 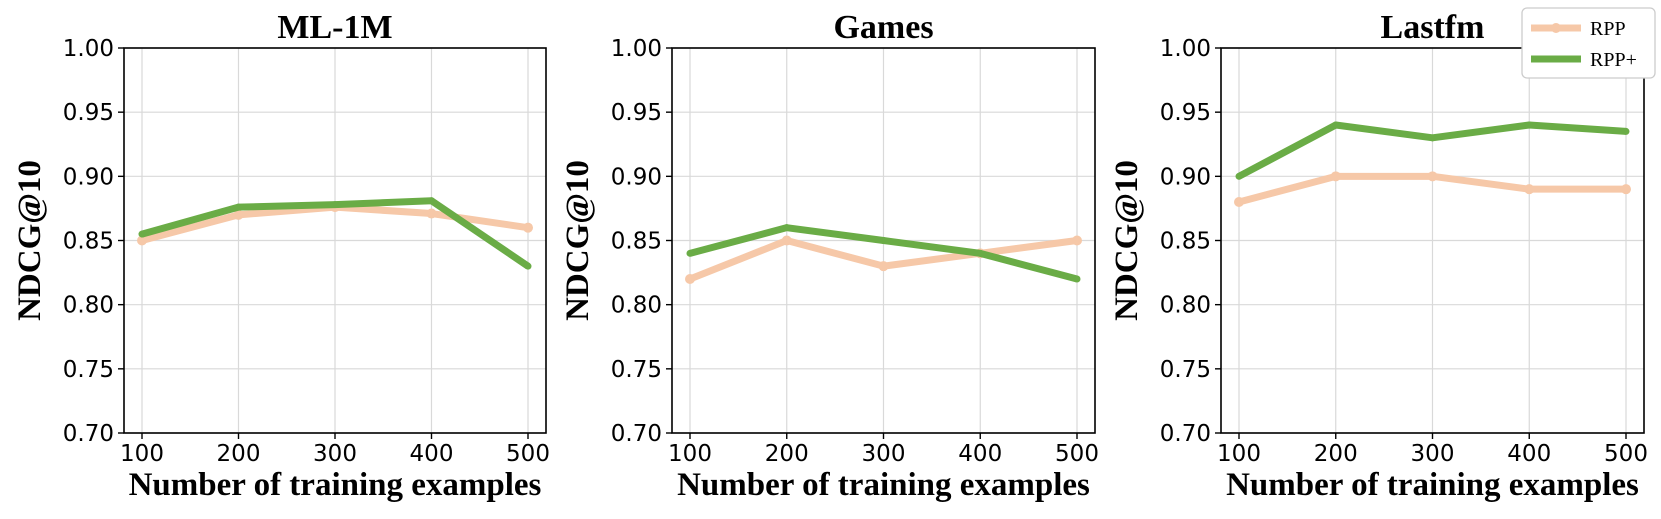 What do you see at coordinates (1556, 28) in the screenshot?
I see `legend-marker-rpp` at bounding box center [1556, 28].